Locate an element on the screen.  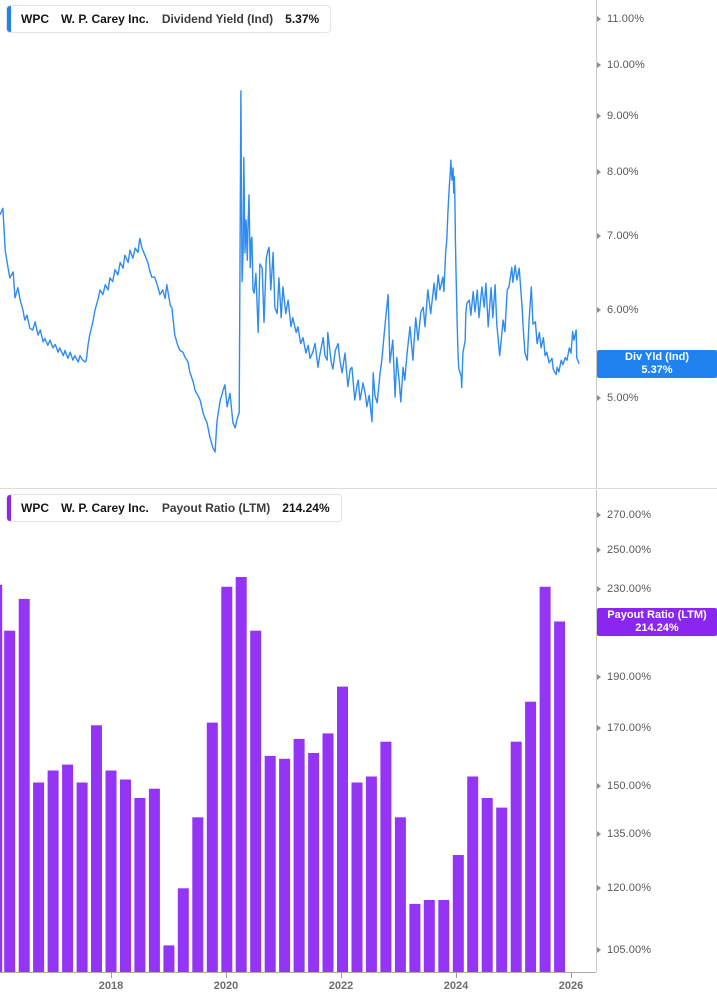
payout-ratio-bar: 2023 Q3: 117% is located at coordinates (444, 936).